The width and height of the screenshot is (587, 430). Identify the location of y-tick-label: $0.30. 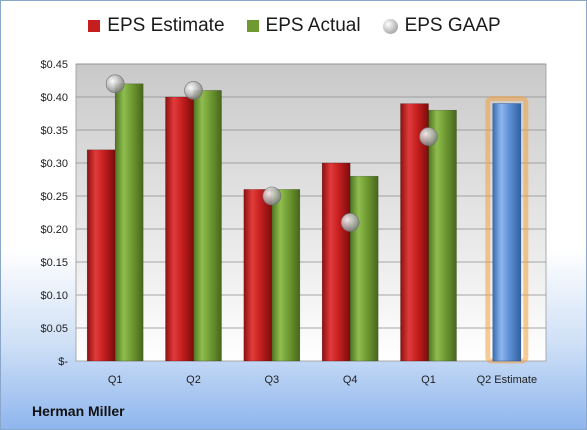
(54, 164).